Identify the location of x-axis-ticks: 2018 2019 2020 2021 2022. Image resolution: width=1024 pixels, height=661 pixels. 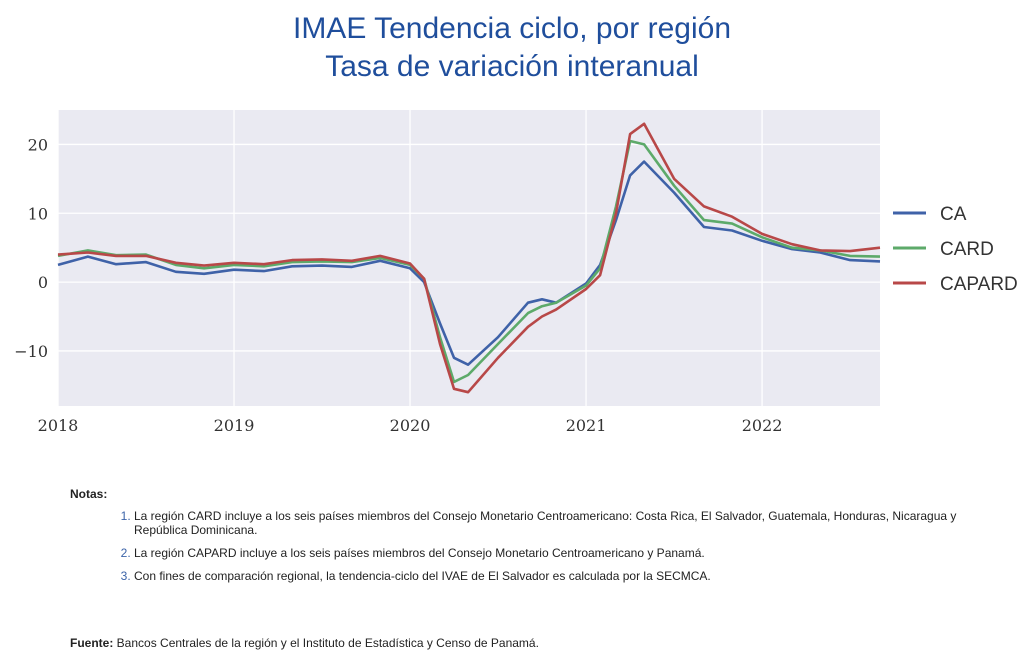
(410, 425).